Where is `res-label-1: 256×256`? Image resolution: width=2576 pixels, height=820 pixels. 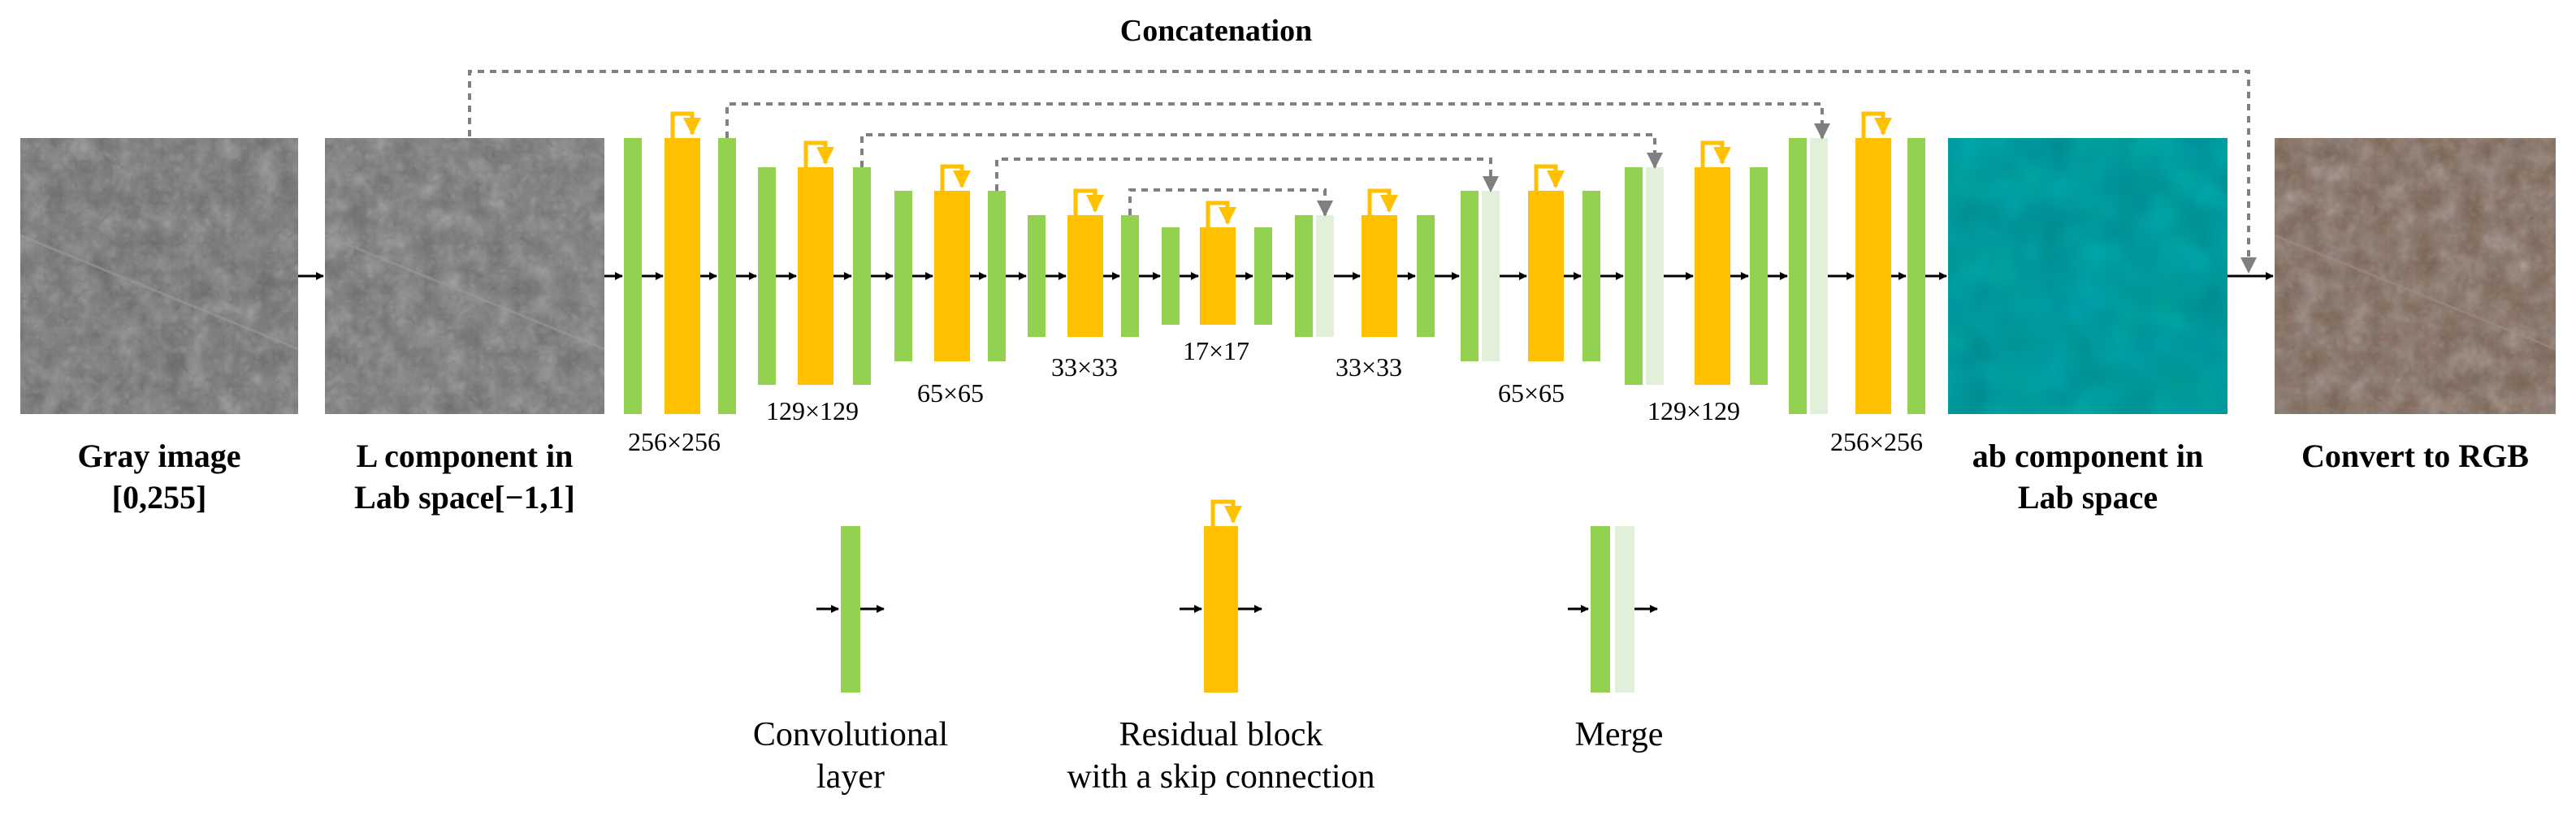 res-label-1: 256×256 is located at coordinates (674, 441).